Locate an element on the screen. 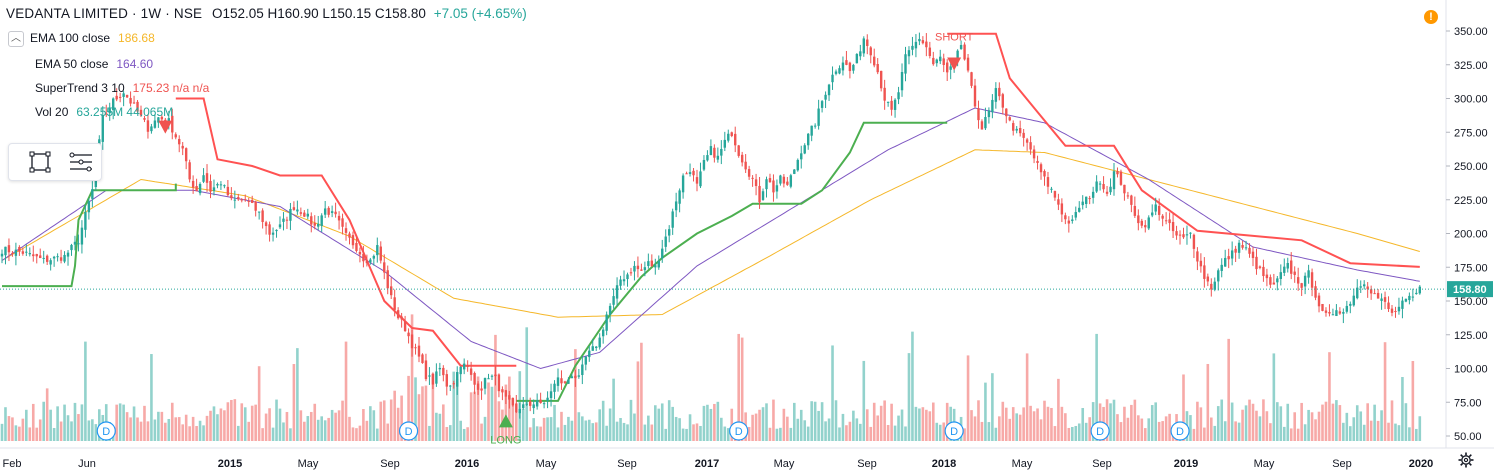 This screenshot has width=1494, height=474. legend-supertrend-label: SuperTrend 3 10 is located at coordinates (80, 88).